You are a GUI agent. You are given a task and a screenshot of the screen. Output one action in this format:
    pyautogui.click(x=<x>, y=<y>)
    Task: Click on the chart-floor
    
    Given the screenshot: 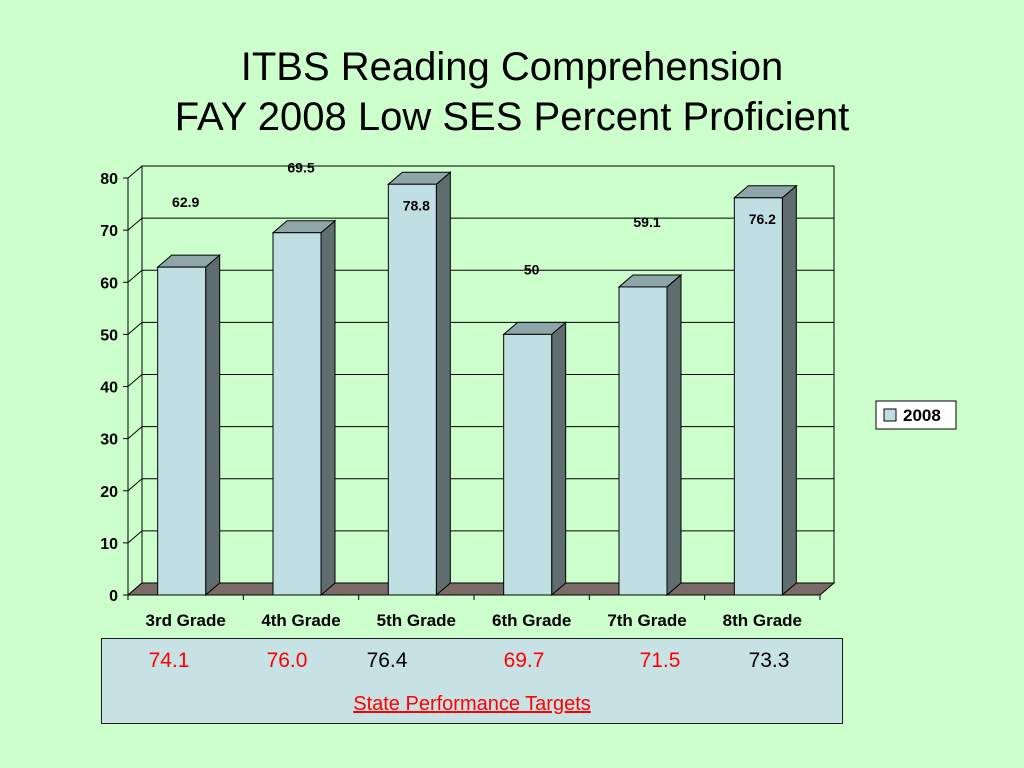 What is the action you would take?
    pyautogui.click(x=481, y=589)
    